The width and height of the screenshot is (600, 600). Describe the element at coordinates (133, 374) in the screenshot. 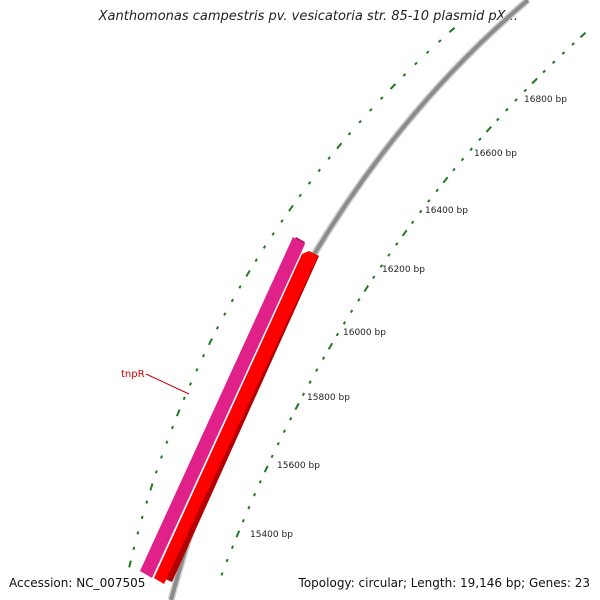

I see `gene-label: tnpR` at that location.